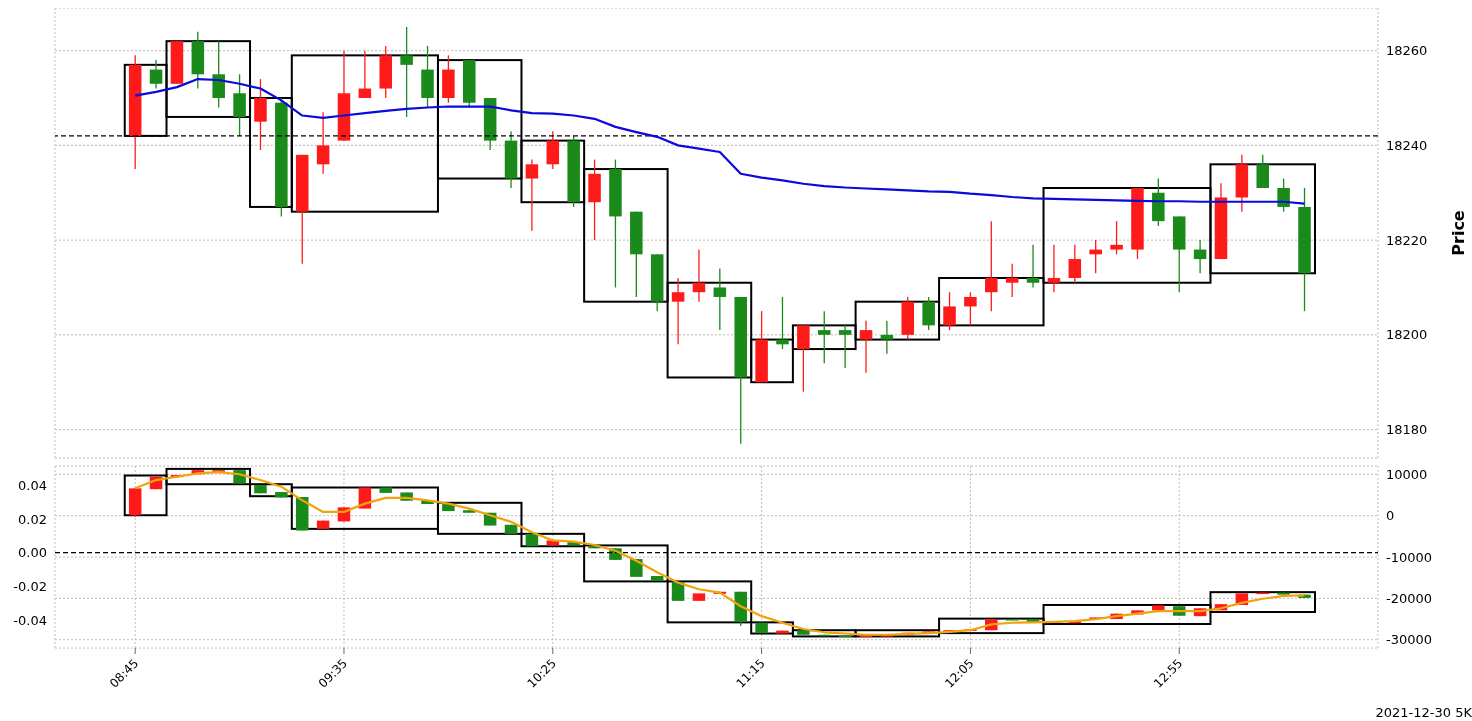 This screenshot has height=721, width=1472. I want to click on y2-tick-label: -20000, so click(1409, 598).